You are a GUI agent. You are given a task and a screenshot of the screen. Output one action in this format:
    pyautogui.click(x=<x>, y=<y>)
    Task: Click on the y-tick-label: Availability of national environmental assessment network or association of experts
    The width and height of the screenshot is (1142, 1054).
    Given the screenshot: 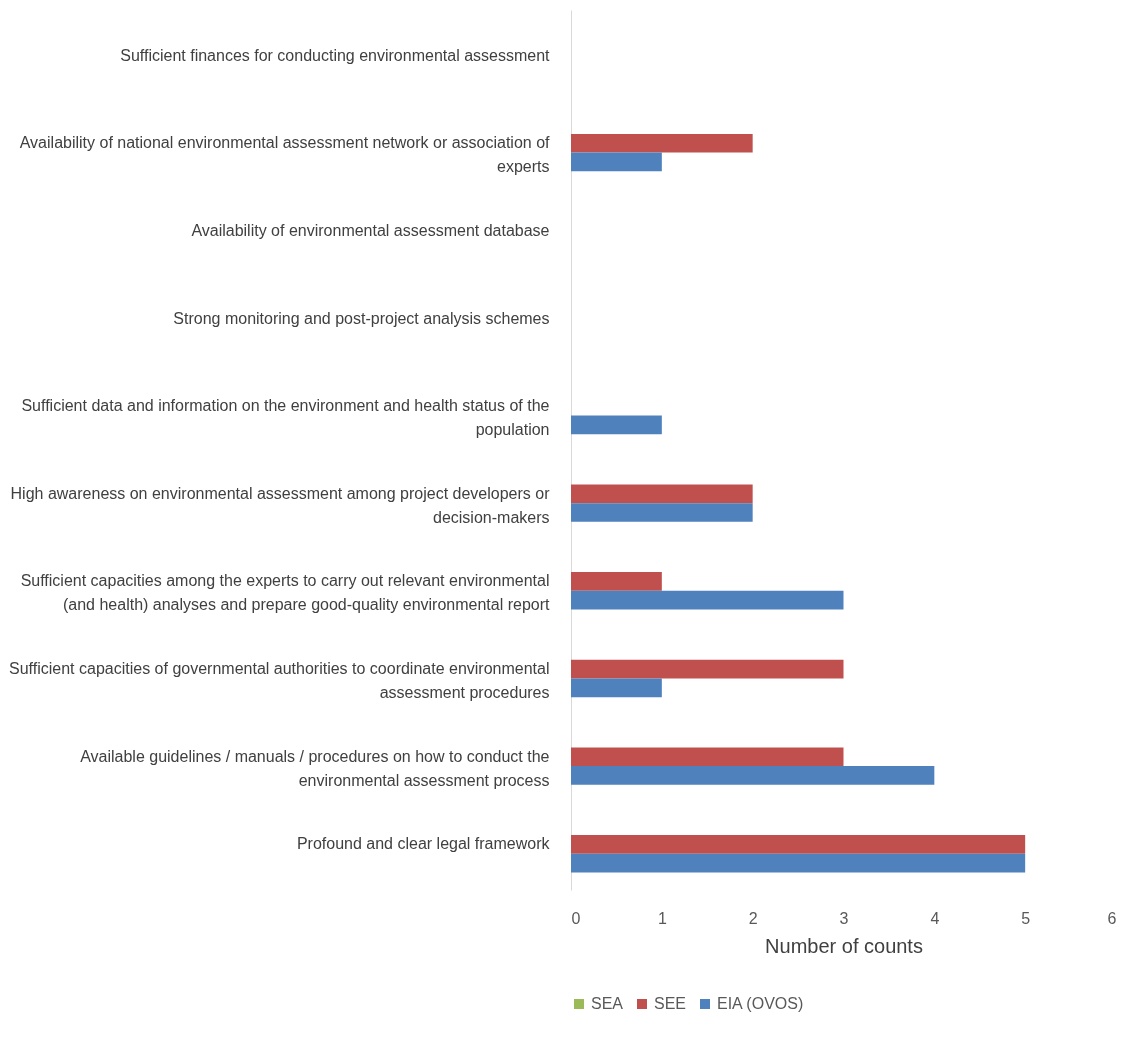 What is the action you would take?
    pyautogui.click(x=285, y=155)
    